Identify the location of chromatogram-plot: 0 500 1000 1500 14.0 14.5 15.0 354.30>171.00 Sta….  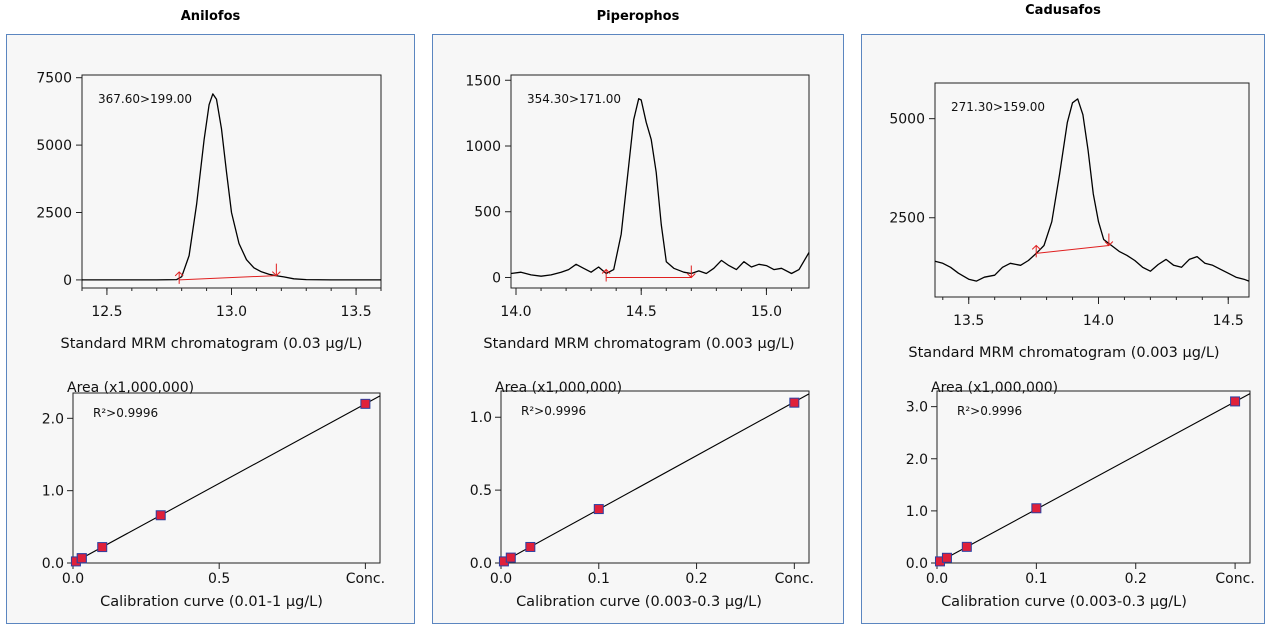
(637, 212).